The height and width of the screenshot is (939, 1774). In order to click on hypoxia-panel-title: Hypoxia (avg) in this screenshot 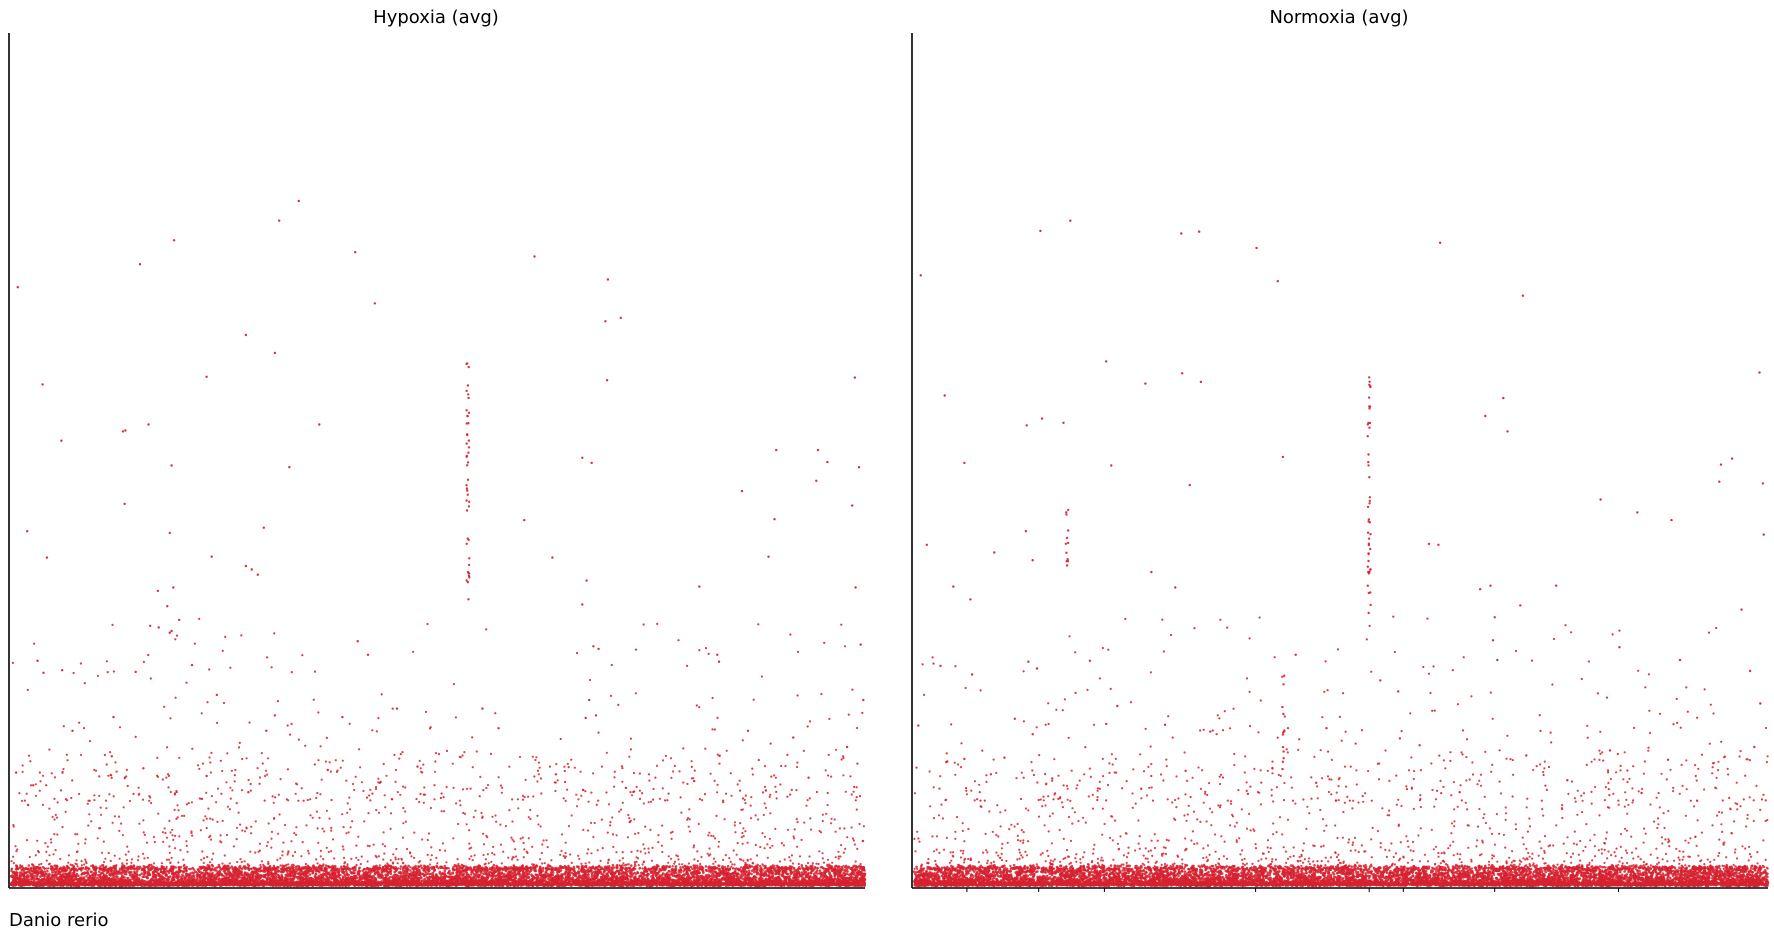, I will do `click(436, 17)`.